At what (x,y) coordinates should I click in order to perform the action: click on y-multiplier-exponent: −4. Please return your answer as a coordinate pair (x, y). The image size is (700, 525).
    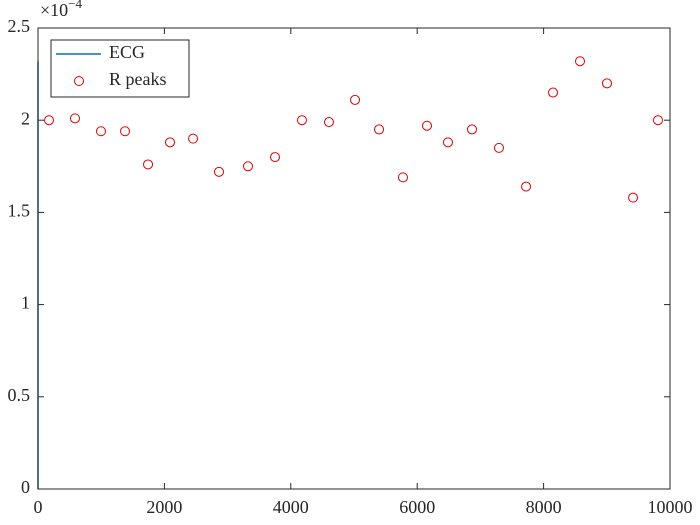
    Looking at the image, I should click on (75, 5).